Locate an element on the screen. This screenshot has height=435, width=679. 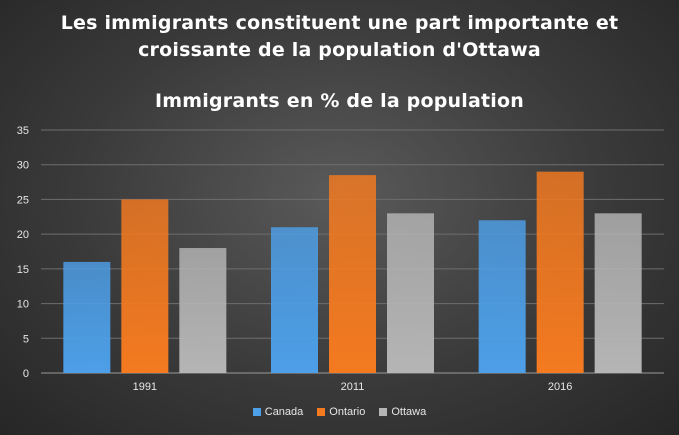
y-tick-label-25: 25 is located at coordinates (23, 200).